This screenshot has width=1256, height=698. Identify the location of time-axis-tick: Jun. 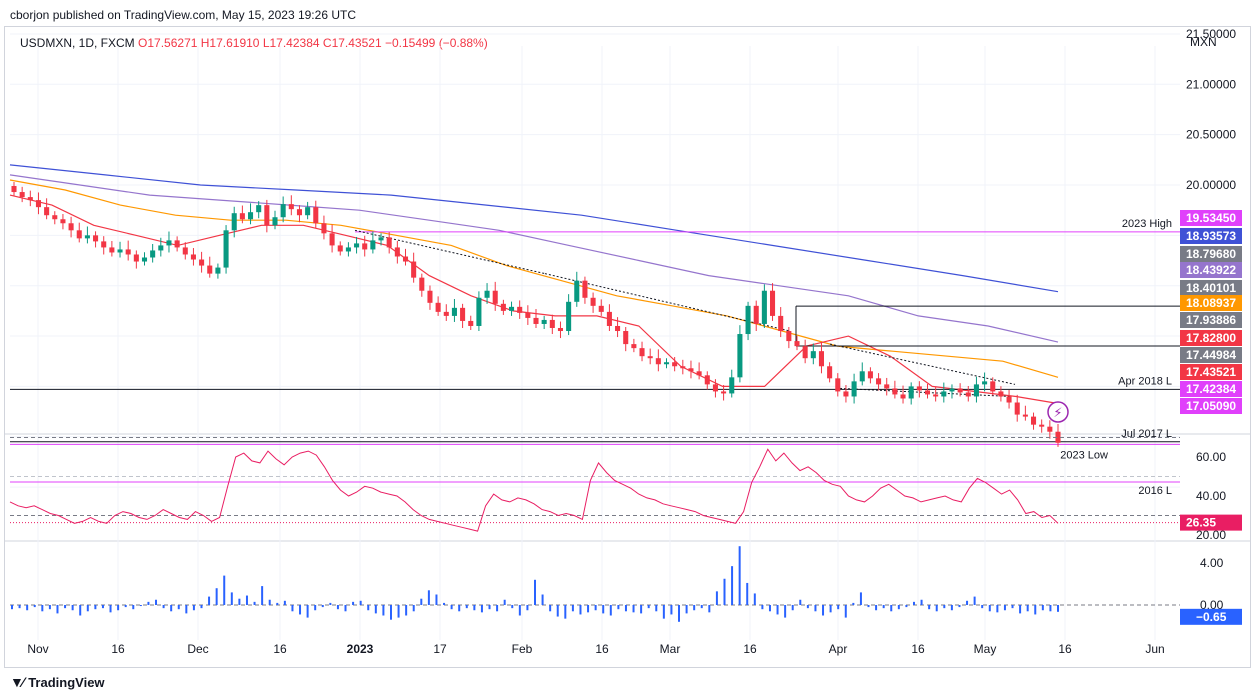
(1154, 649).